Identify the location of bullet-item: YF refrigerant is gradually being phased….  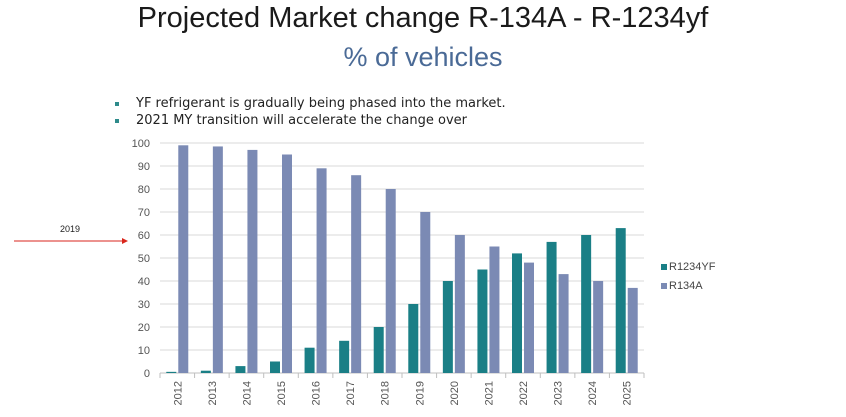
(309, 103).